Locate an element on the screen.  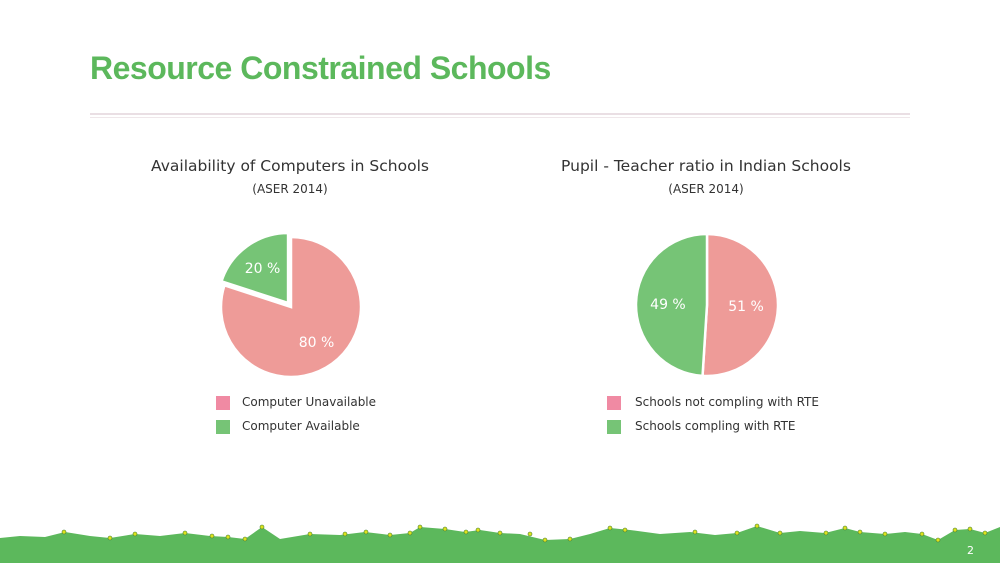
pie-slice-computer-unavailable is located at coordinates (291, 307).